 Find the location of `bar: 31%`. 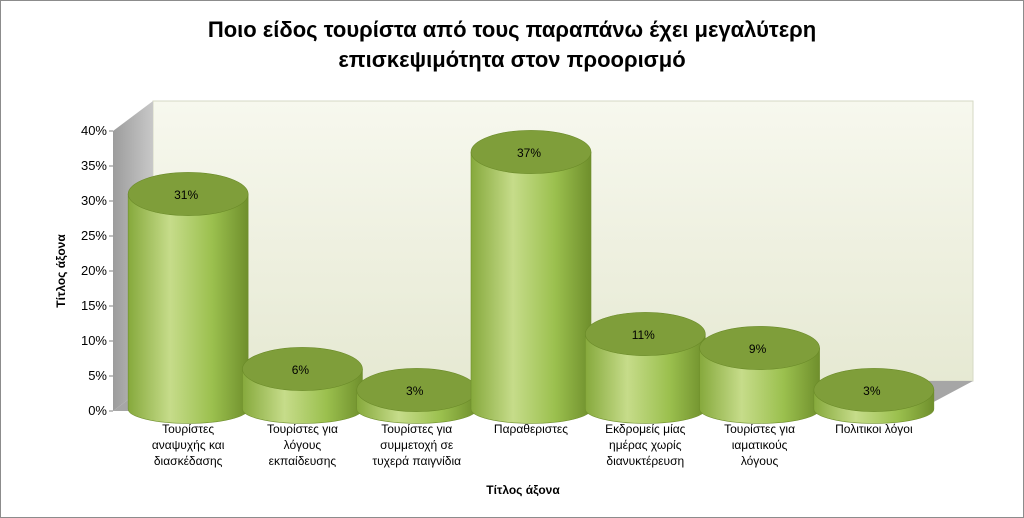

bar: 31% is located at coordinates (188, 298).